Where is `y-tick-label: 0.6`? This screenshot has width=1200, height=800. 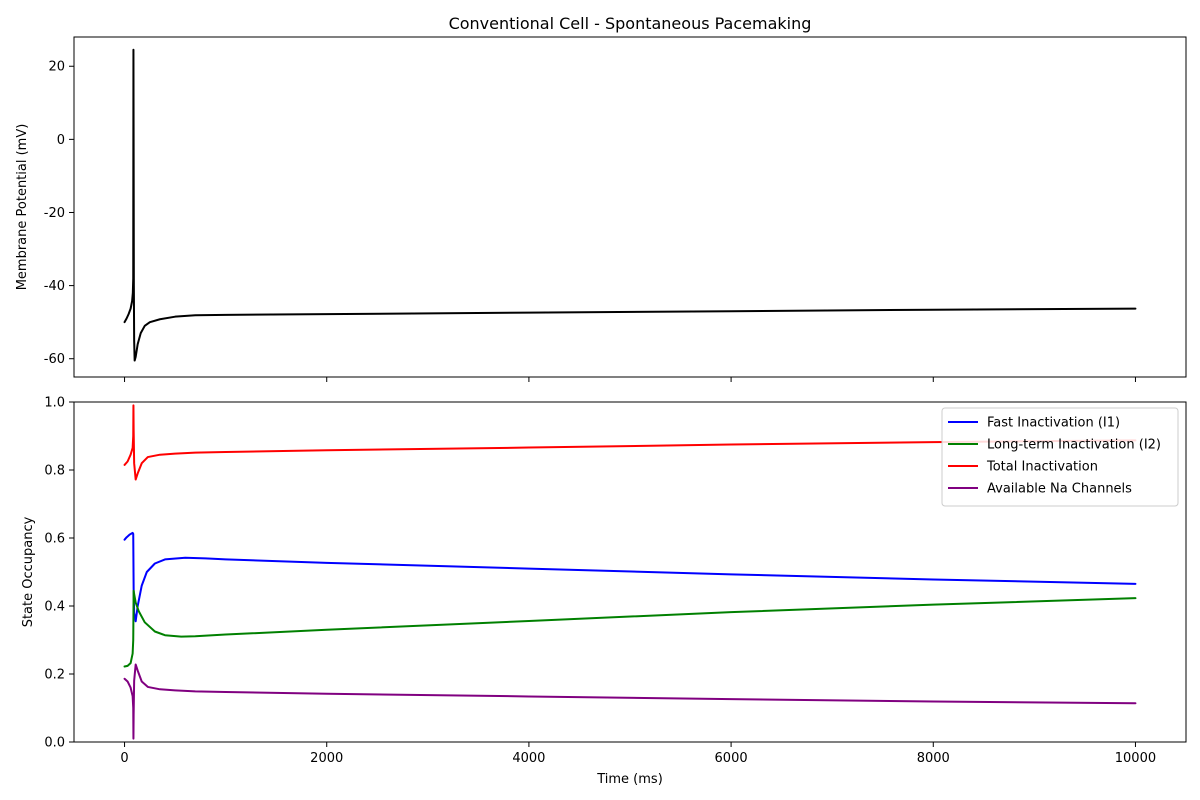 y-tick-label: 0.6 is located at coordinates (54, 539).